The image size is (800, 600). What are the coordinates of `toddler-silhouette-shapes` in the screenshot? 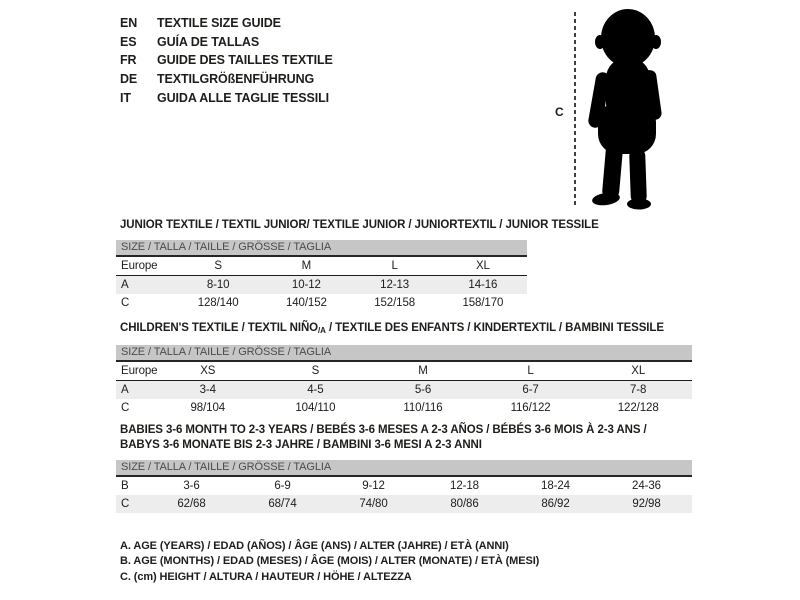 It's located at (625, 109).